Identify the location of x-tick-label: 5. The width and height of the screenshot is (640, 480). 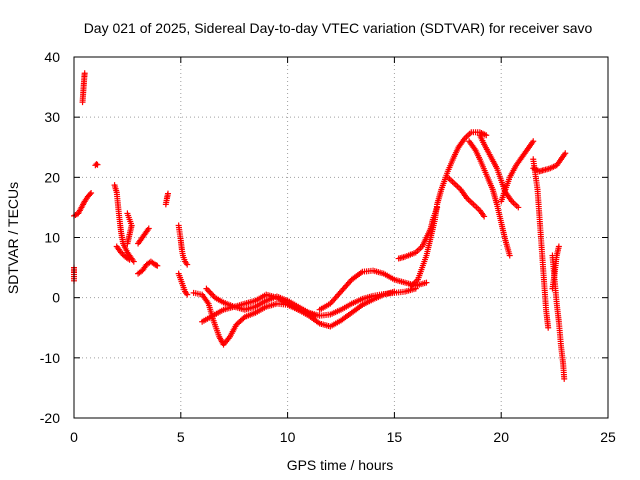
(181, 437).